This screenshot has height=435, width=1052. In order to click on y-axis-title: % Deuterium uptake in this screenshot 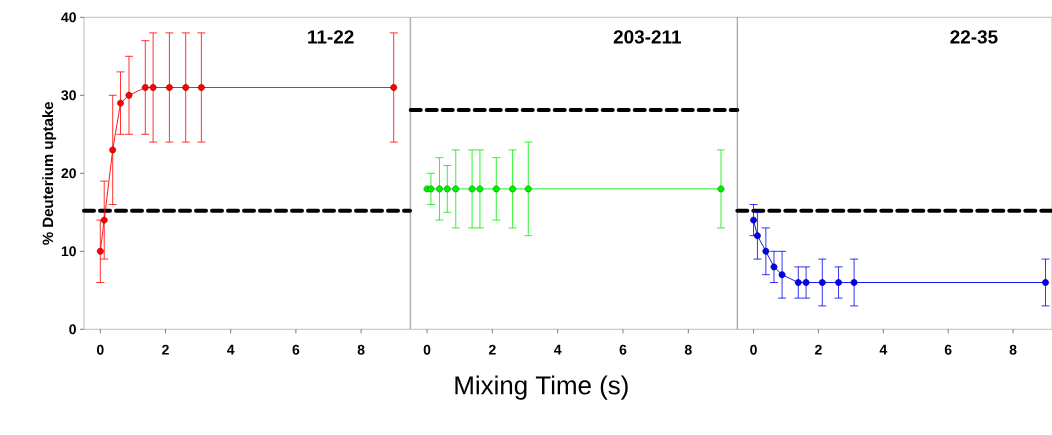, I will do `click(49, 173)`.